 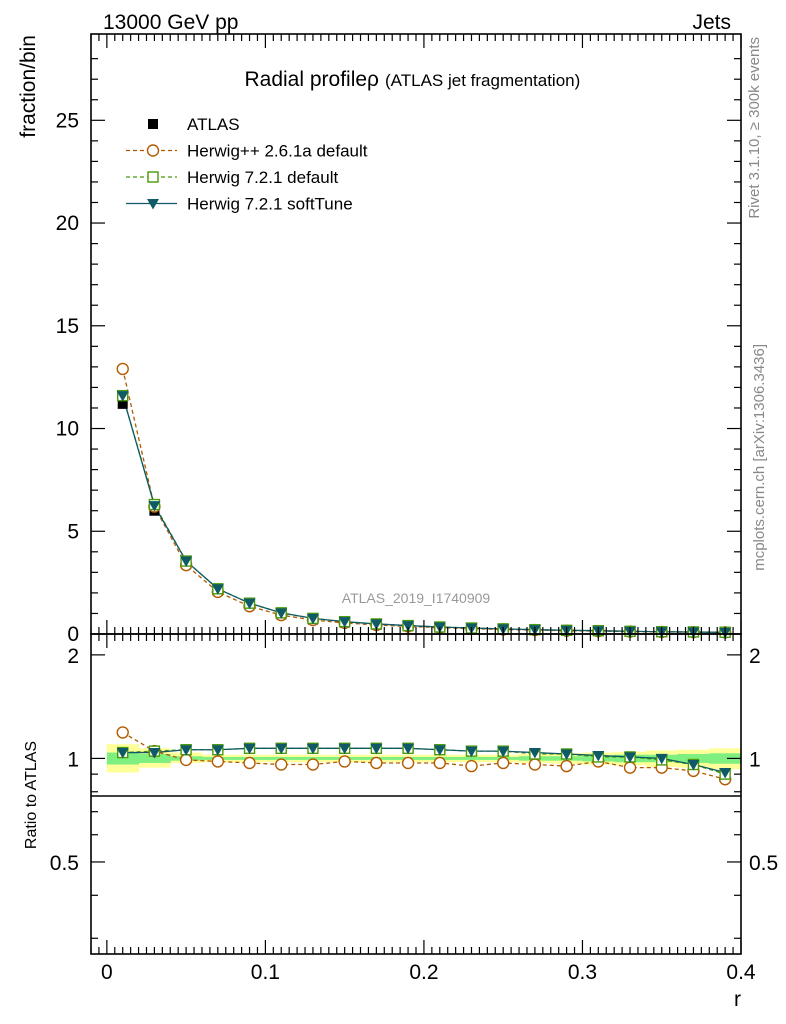 What do you see at coordinates (755, 656) in the screenshot?
I see `ratio-y-tick-label-right: 2` at bounding box center [755, 656].